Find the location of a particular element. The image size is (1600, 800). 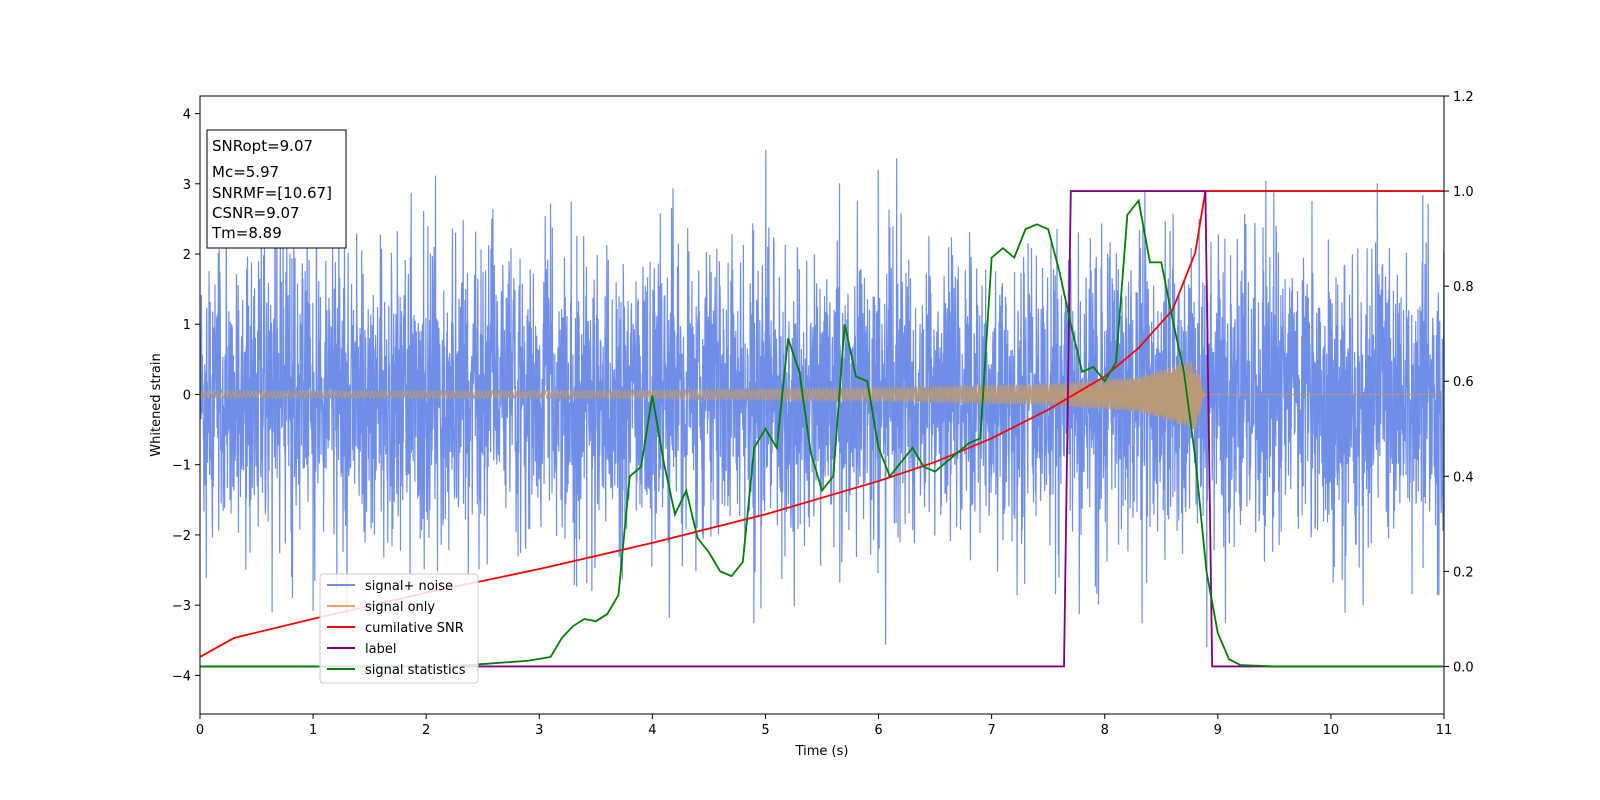

info-snr-mf: SNRMF=[10.67] is located at coordinates (272, 193).